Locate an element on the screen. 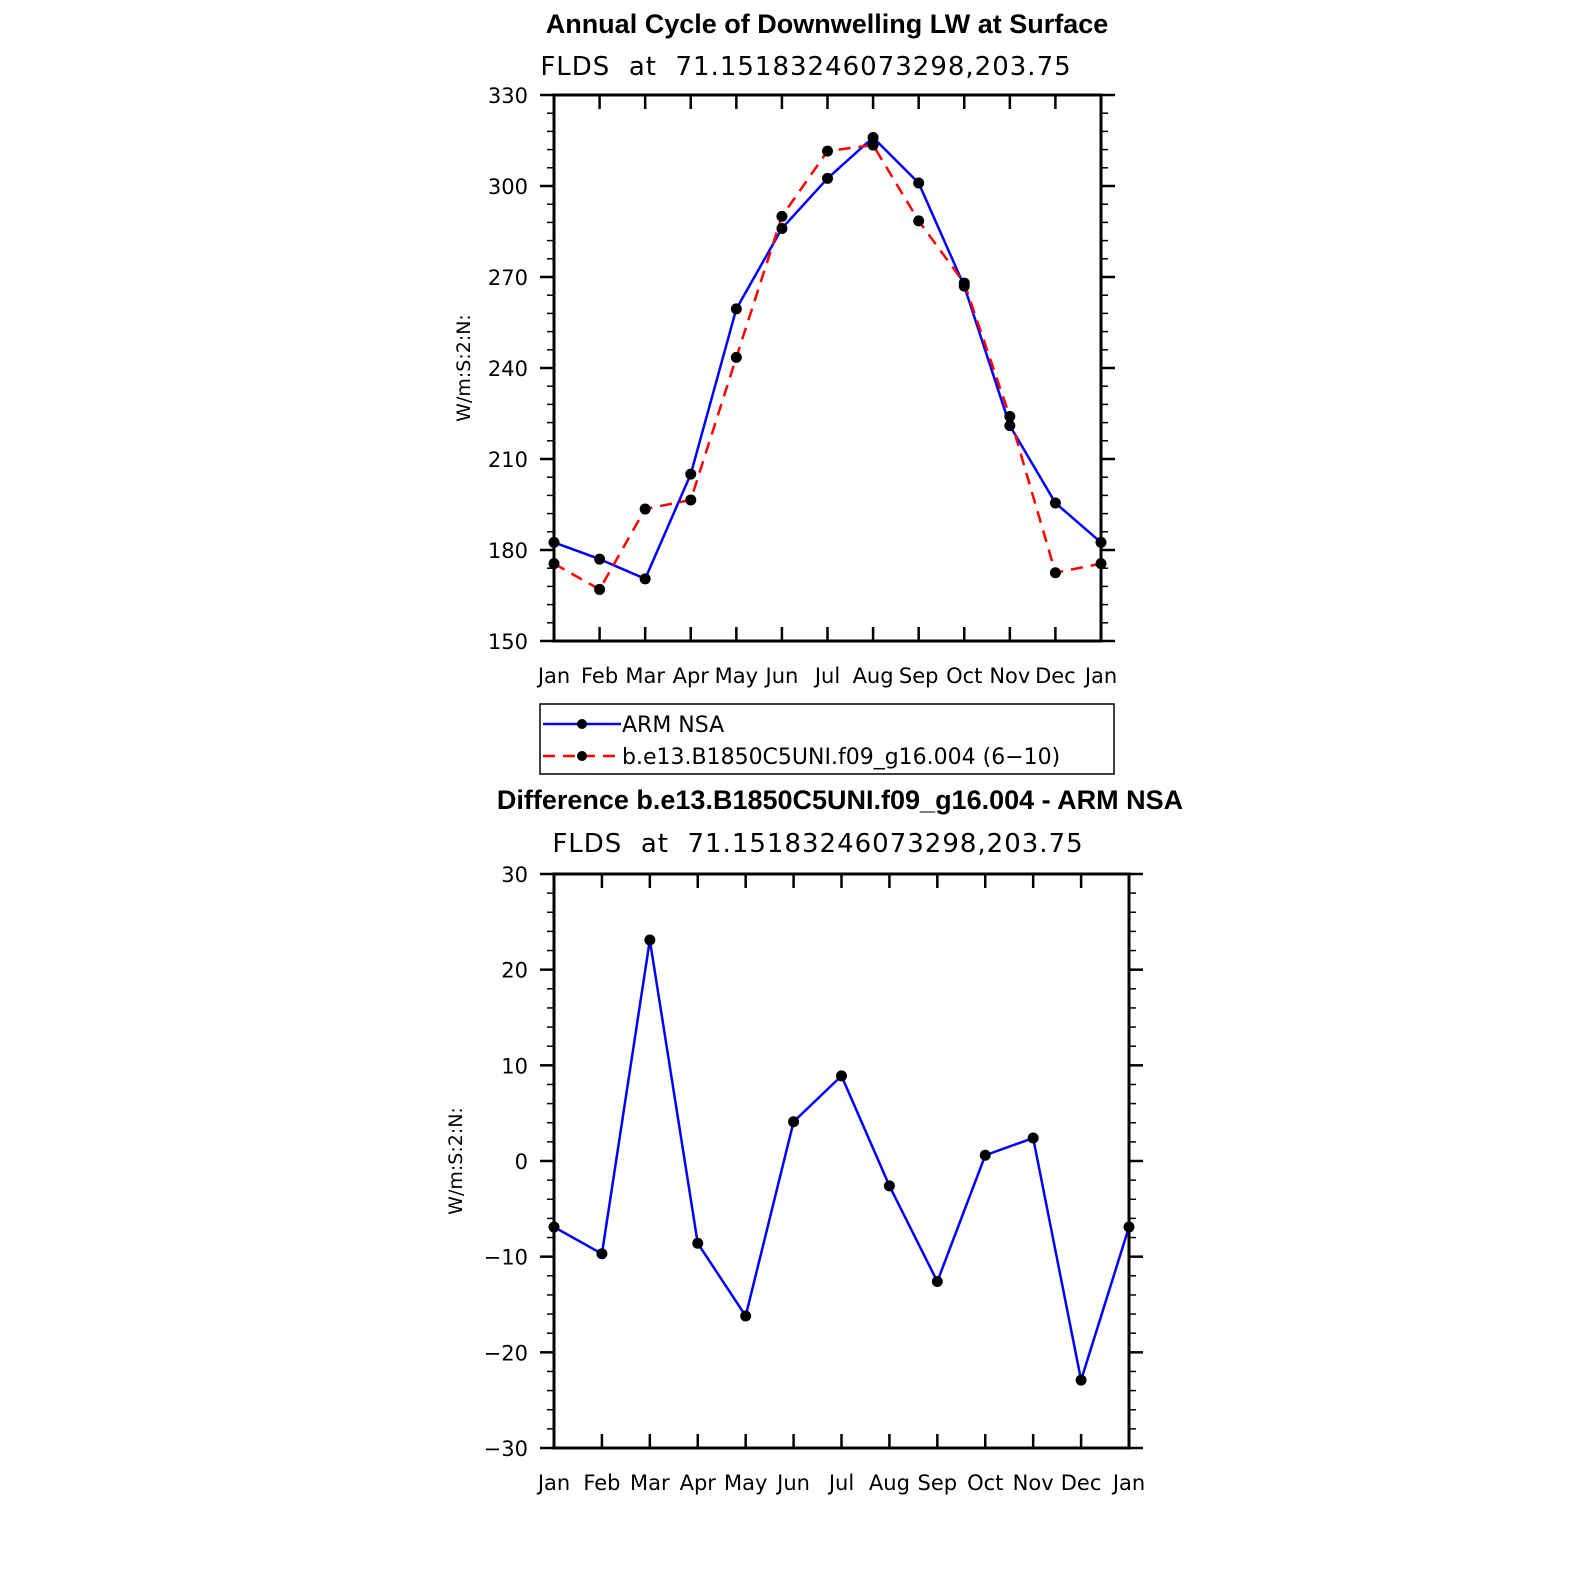 The height and width of the screenshot is (1574, 1574). chart2-y-tick-label: −30 is located at coordinates (506, 1449).